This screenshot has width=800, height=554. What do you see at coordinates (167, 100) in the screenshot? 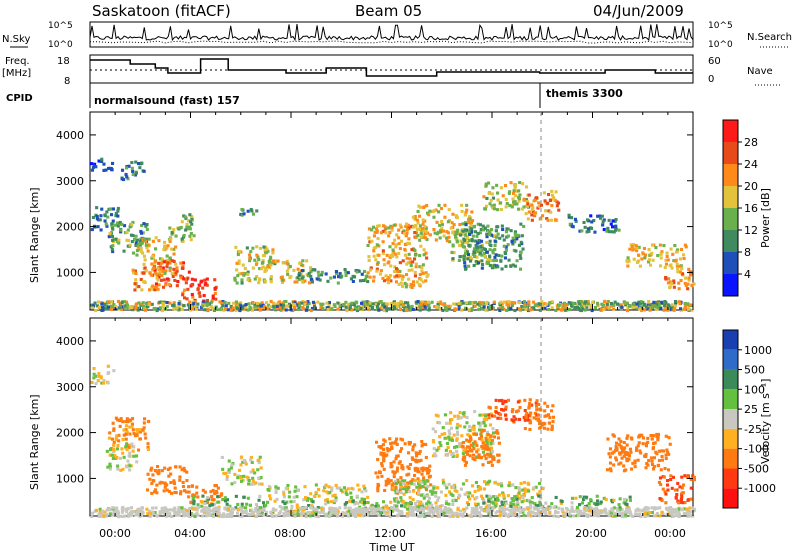
I see `cpid-normalsound: normalsound (fast) 157` at bounding box center [167, 100].